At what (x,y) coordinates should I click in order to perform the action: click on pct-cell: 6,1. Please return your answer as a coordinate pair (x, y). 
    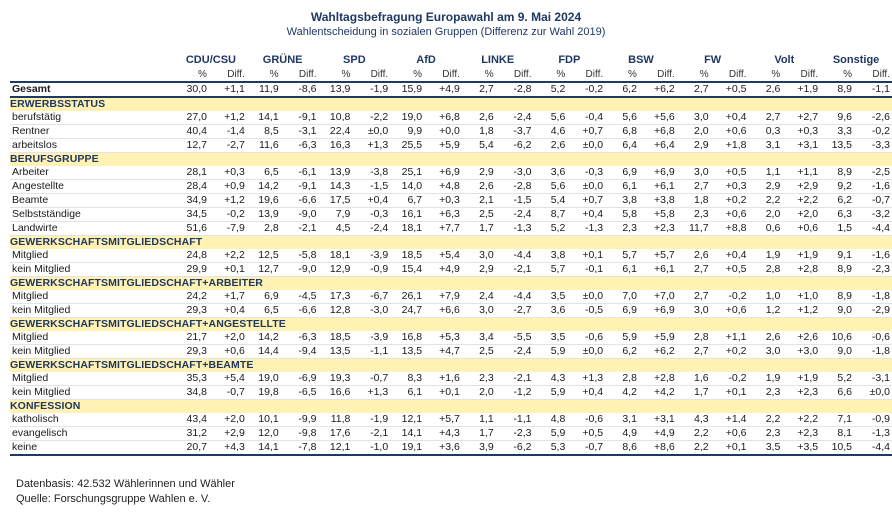
    Looking at the image, I should click on (621, 186).